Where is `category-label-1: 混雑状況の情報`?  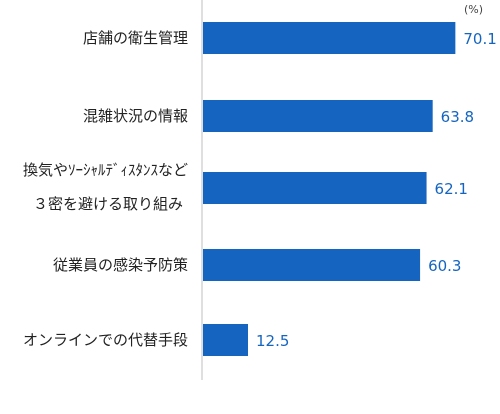 category-label-1: 混雑状況の情報 is located at coordinates (135, 116).